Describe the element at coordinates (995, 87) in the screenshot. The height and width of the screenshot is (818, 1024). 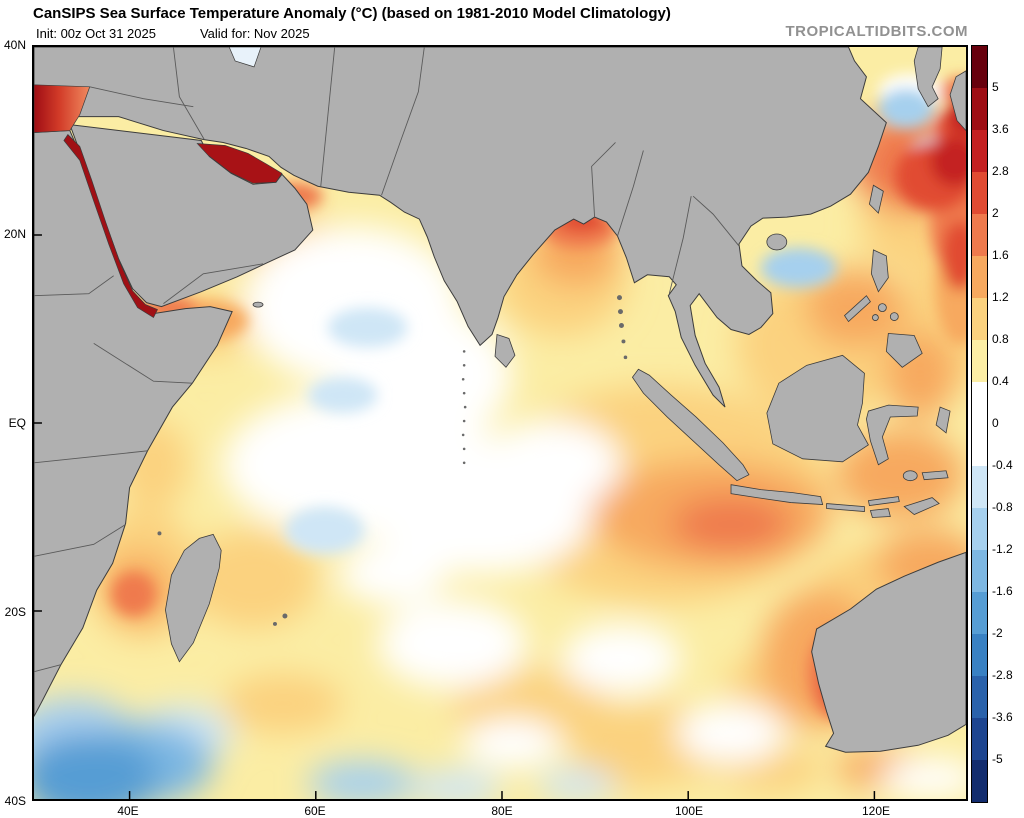
I see `colorbar-tick-label: 5` at that location.